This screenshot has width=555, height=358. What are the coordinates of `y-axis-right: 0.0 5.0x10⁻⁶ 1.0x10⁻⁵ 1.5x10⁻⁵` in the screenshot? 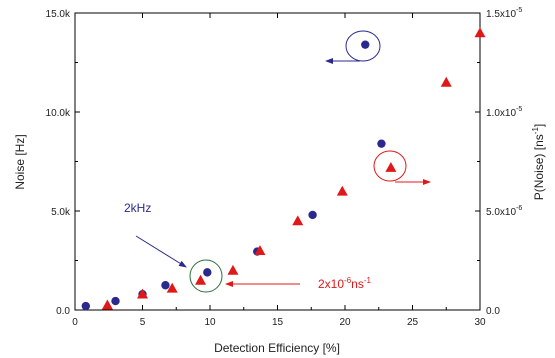 It's located at (498, 162).